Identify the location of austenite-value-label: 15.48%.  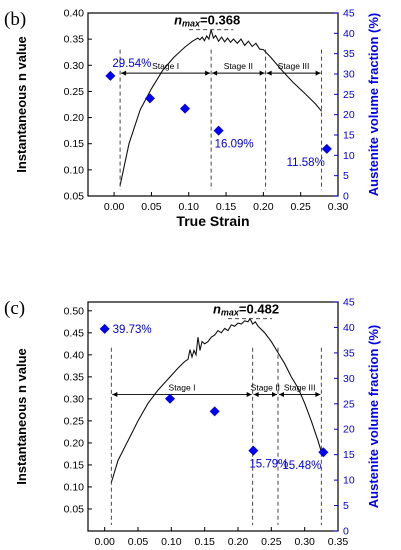
(301, 466).